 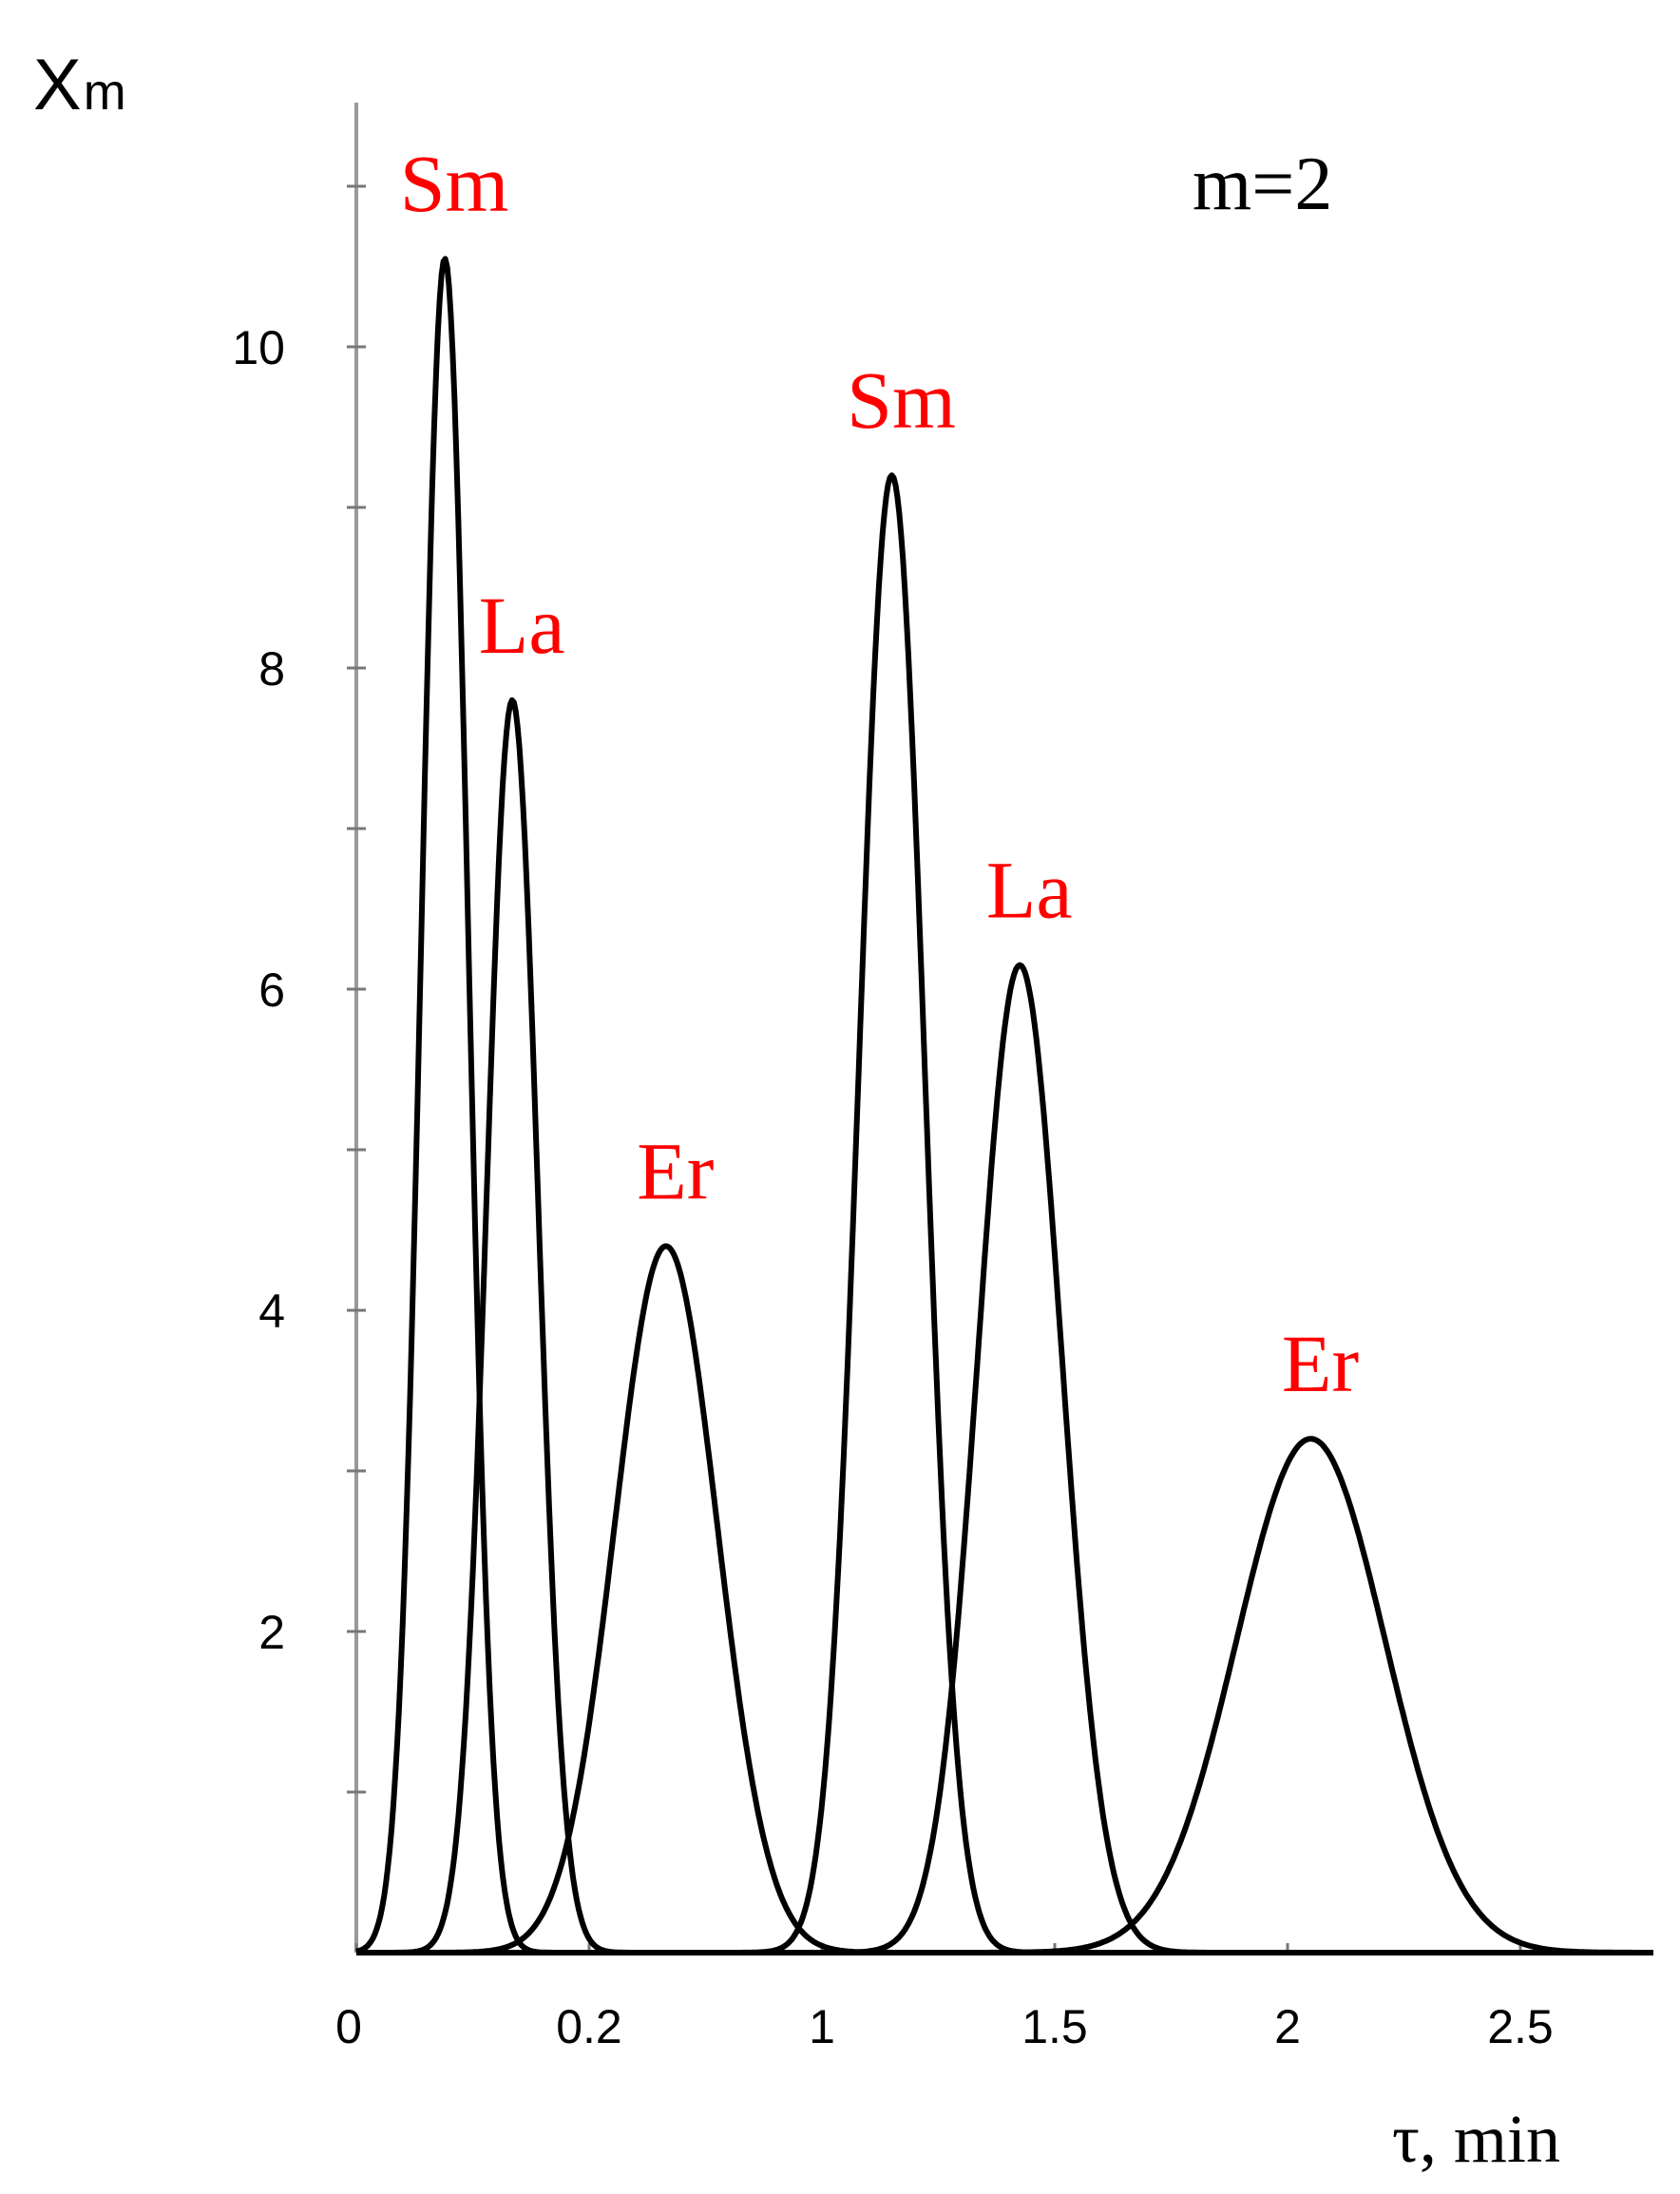 I want to click on peak-label-la-first: La, so click(x=522, y=625).